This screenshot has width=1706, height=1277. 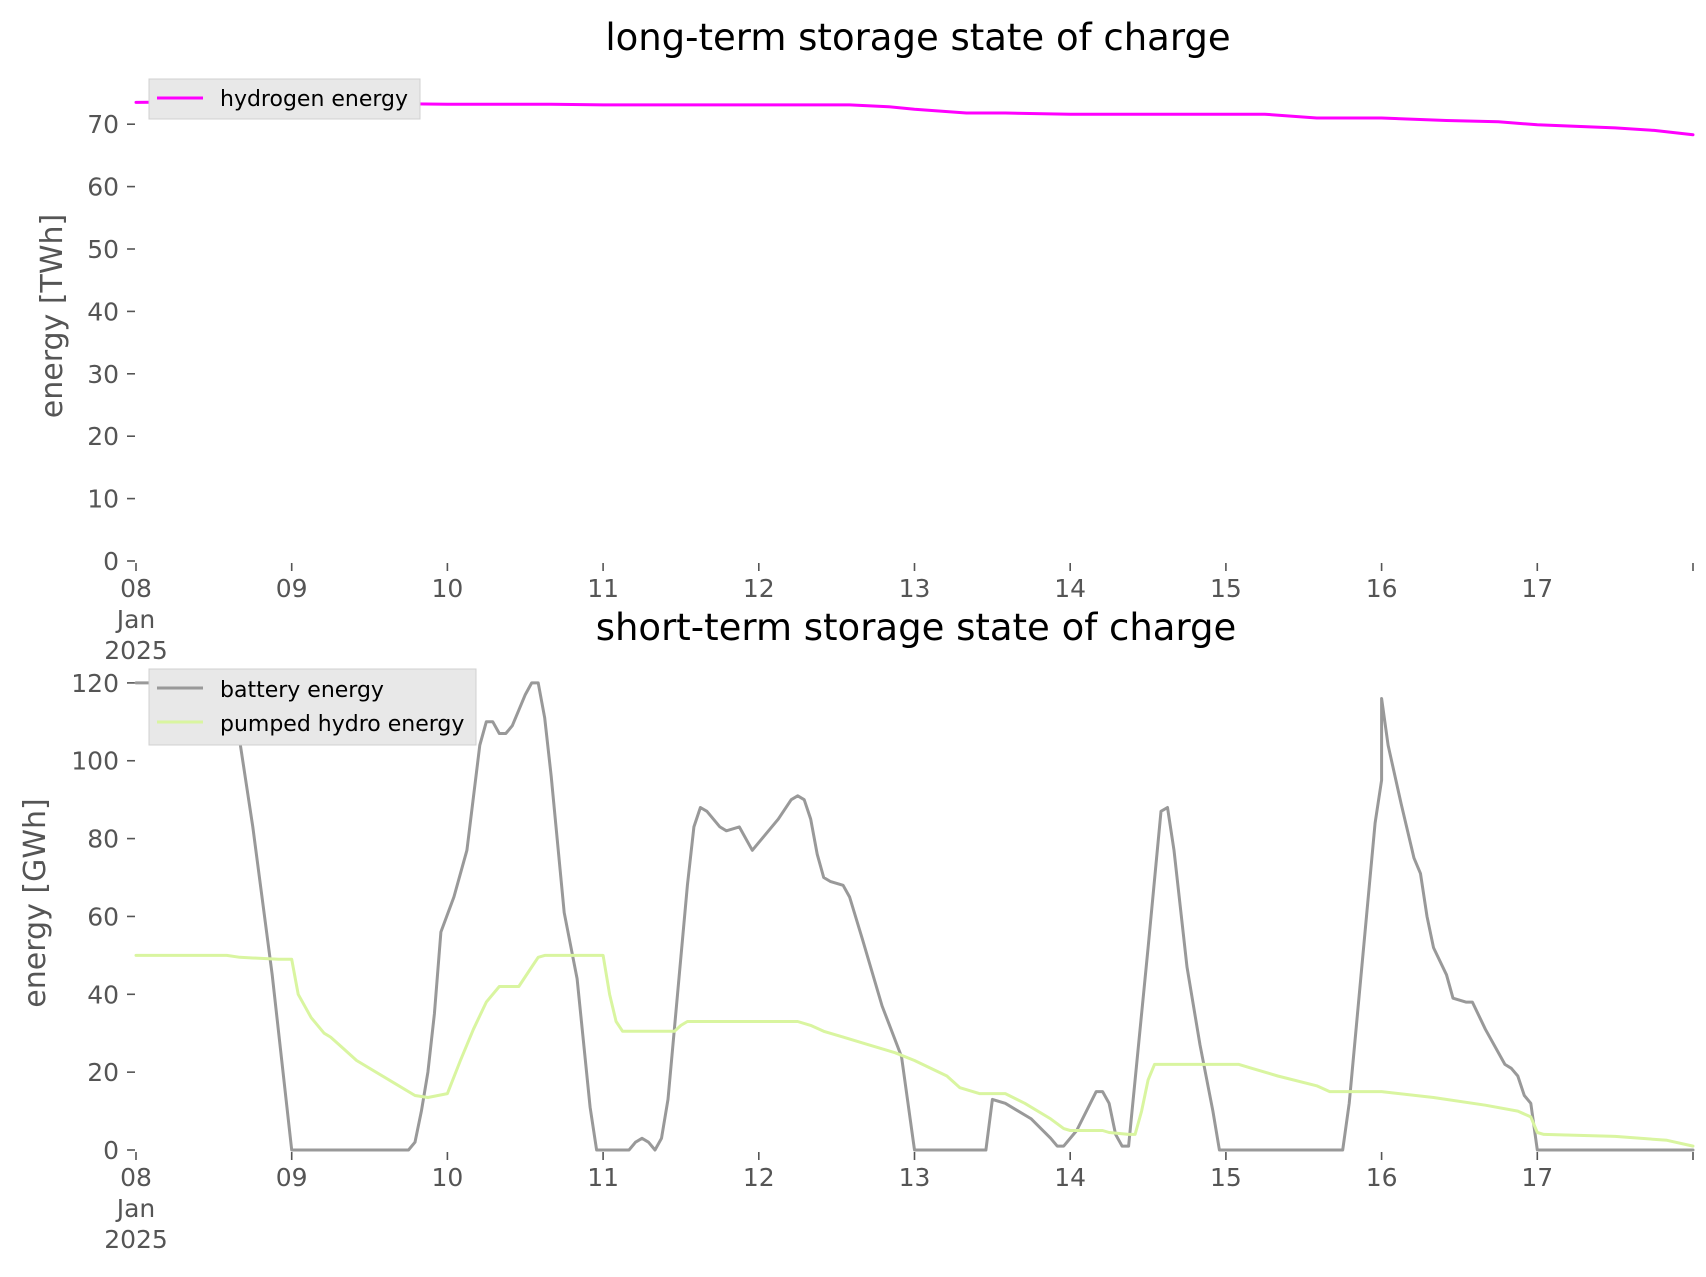 What do you see at coordinates (103, 249) in the screenshot?
I see `y-tick-label: 50` at bounding box center [103, 249].